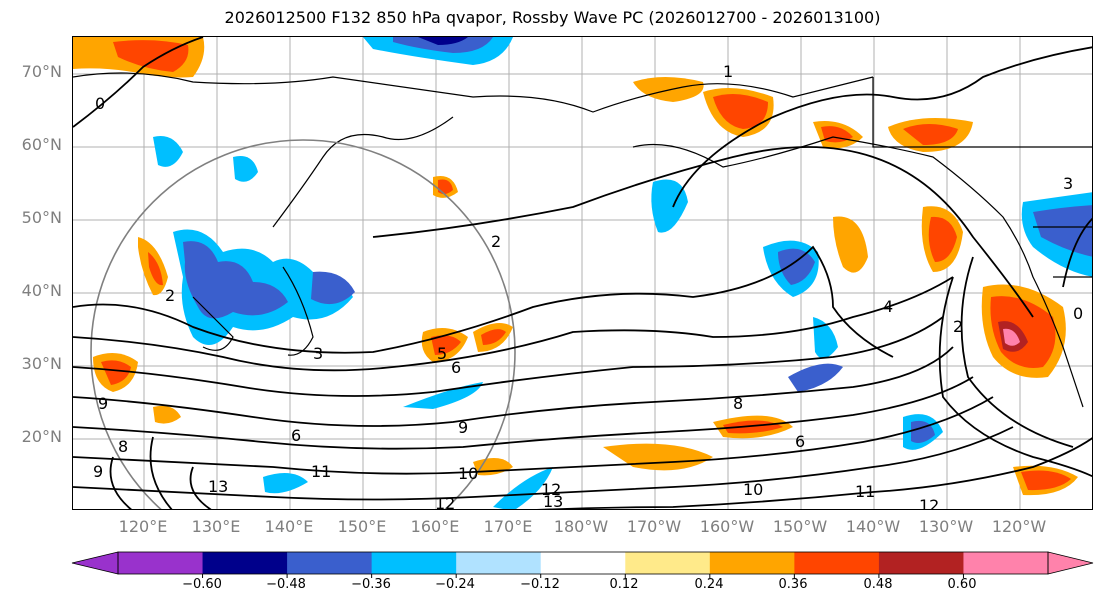 The height and width of the screenshot is (604, 1105). What do you see at coordinates (41, 144) in the screenshot?
I see `lat-label-60n: 60°N` at bounding box center [41, 144].